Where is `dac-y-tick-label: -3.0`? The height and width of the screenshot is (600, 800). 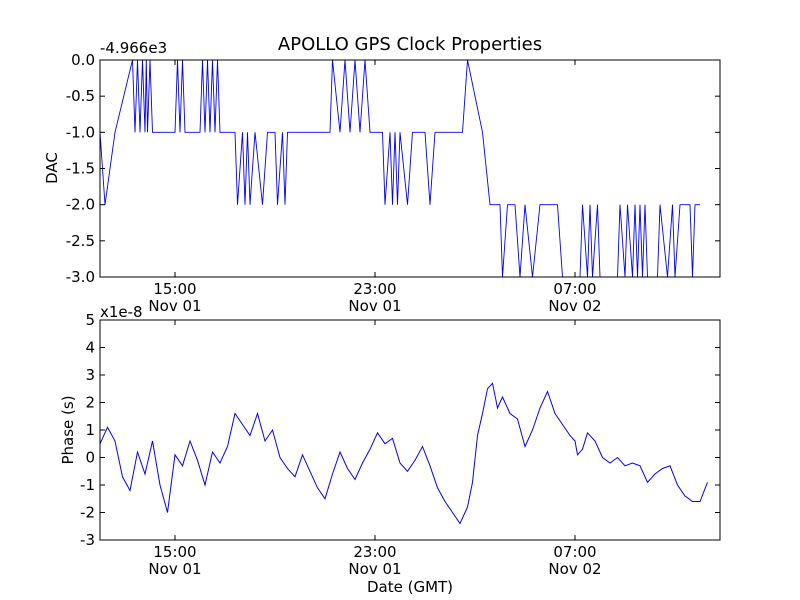
dac-y-tick-label: -3.0 is located at coordinates (80, 277).